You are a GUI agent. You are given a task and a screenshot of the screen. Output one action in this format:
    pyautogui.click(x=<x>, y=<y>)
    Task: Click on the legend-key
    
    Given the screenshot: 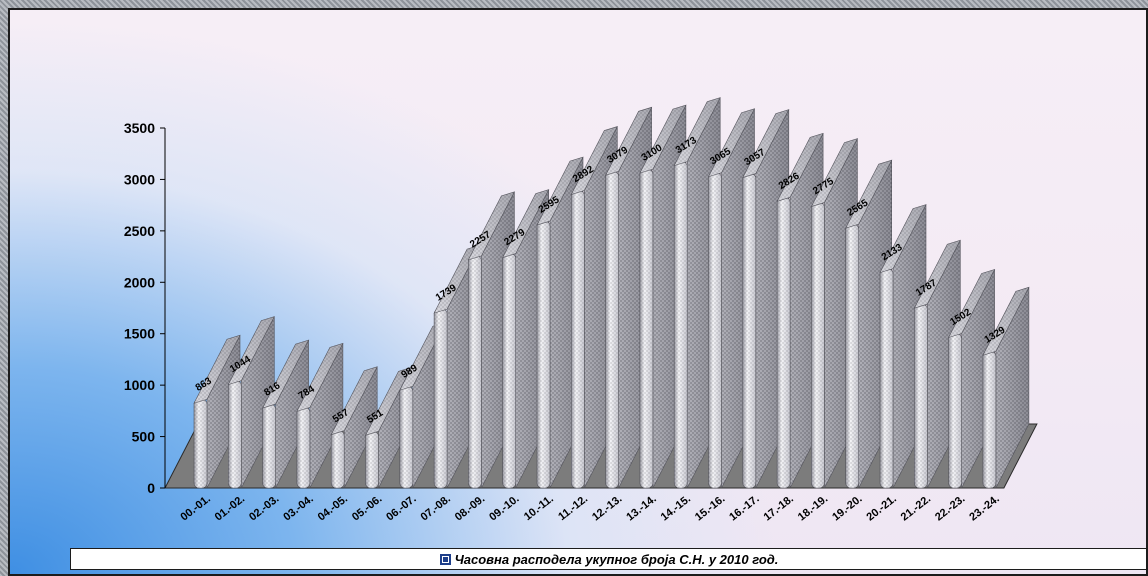 What is the action you would take?
    pyautogui.click(x=445, y=559)
    